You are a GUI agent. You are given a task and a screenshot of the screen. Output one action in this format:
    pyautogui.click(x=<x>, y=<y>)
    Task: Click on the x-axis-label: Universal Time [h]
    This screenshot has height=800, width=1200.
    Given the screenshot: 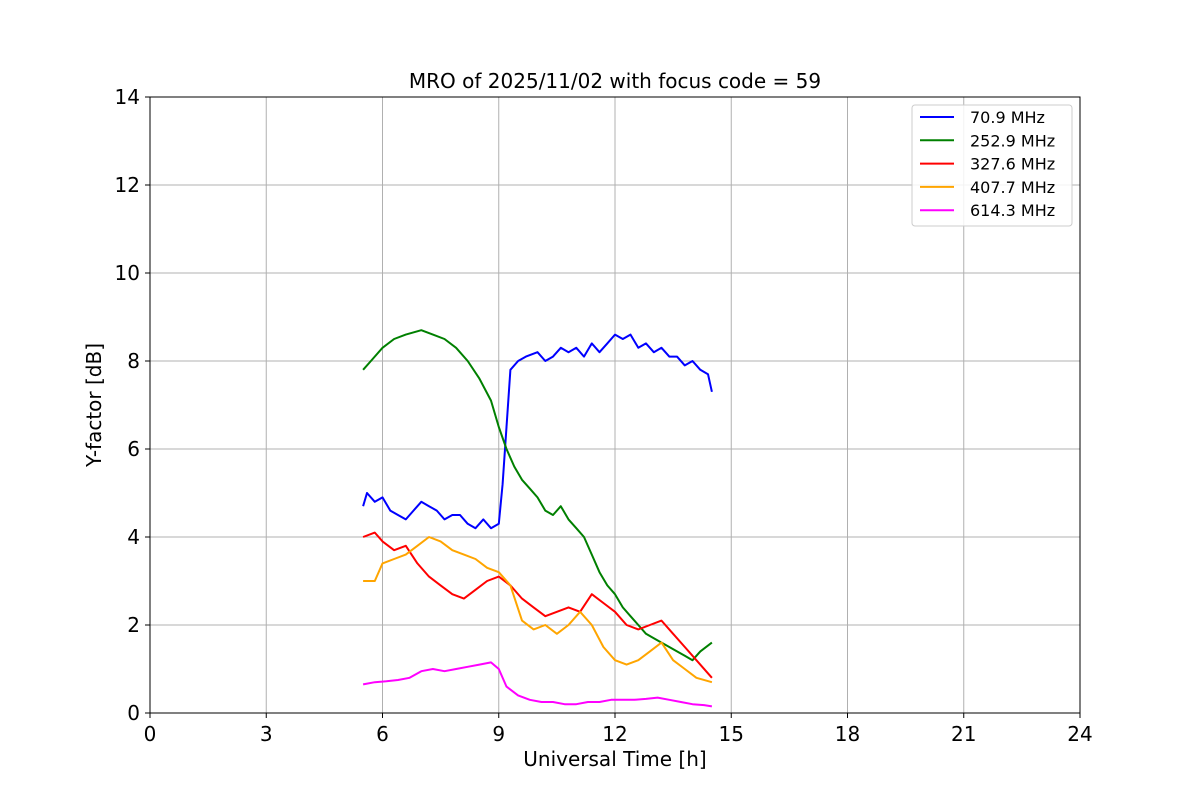 What is the action you would take?
    pyautogui.click(x=614, y=759)
    